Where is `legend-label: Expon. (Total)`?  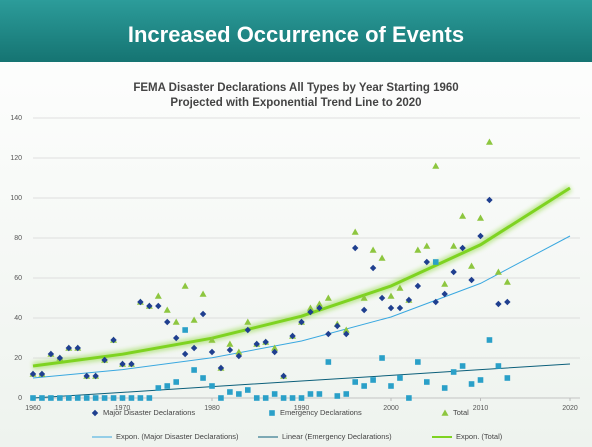
legend-label: Expon. (Total) is located at coordinates (479, 436).